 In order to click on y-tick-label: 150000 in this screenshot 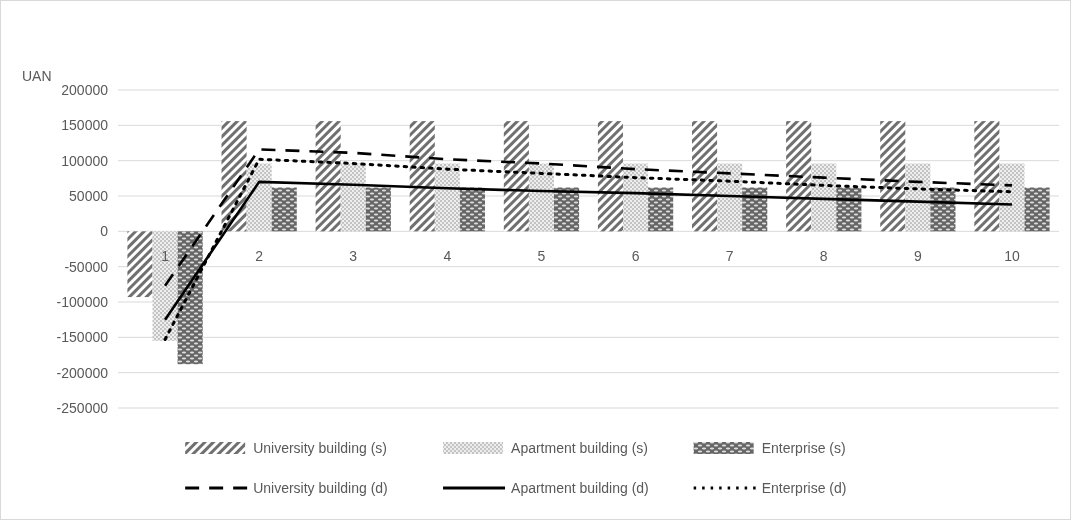, I will do `click(85, 125)`.